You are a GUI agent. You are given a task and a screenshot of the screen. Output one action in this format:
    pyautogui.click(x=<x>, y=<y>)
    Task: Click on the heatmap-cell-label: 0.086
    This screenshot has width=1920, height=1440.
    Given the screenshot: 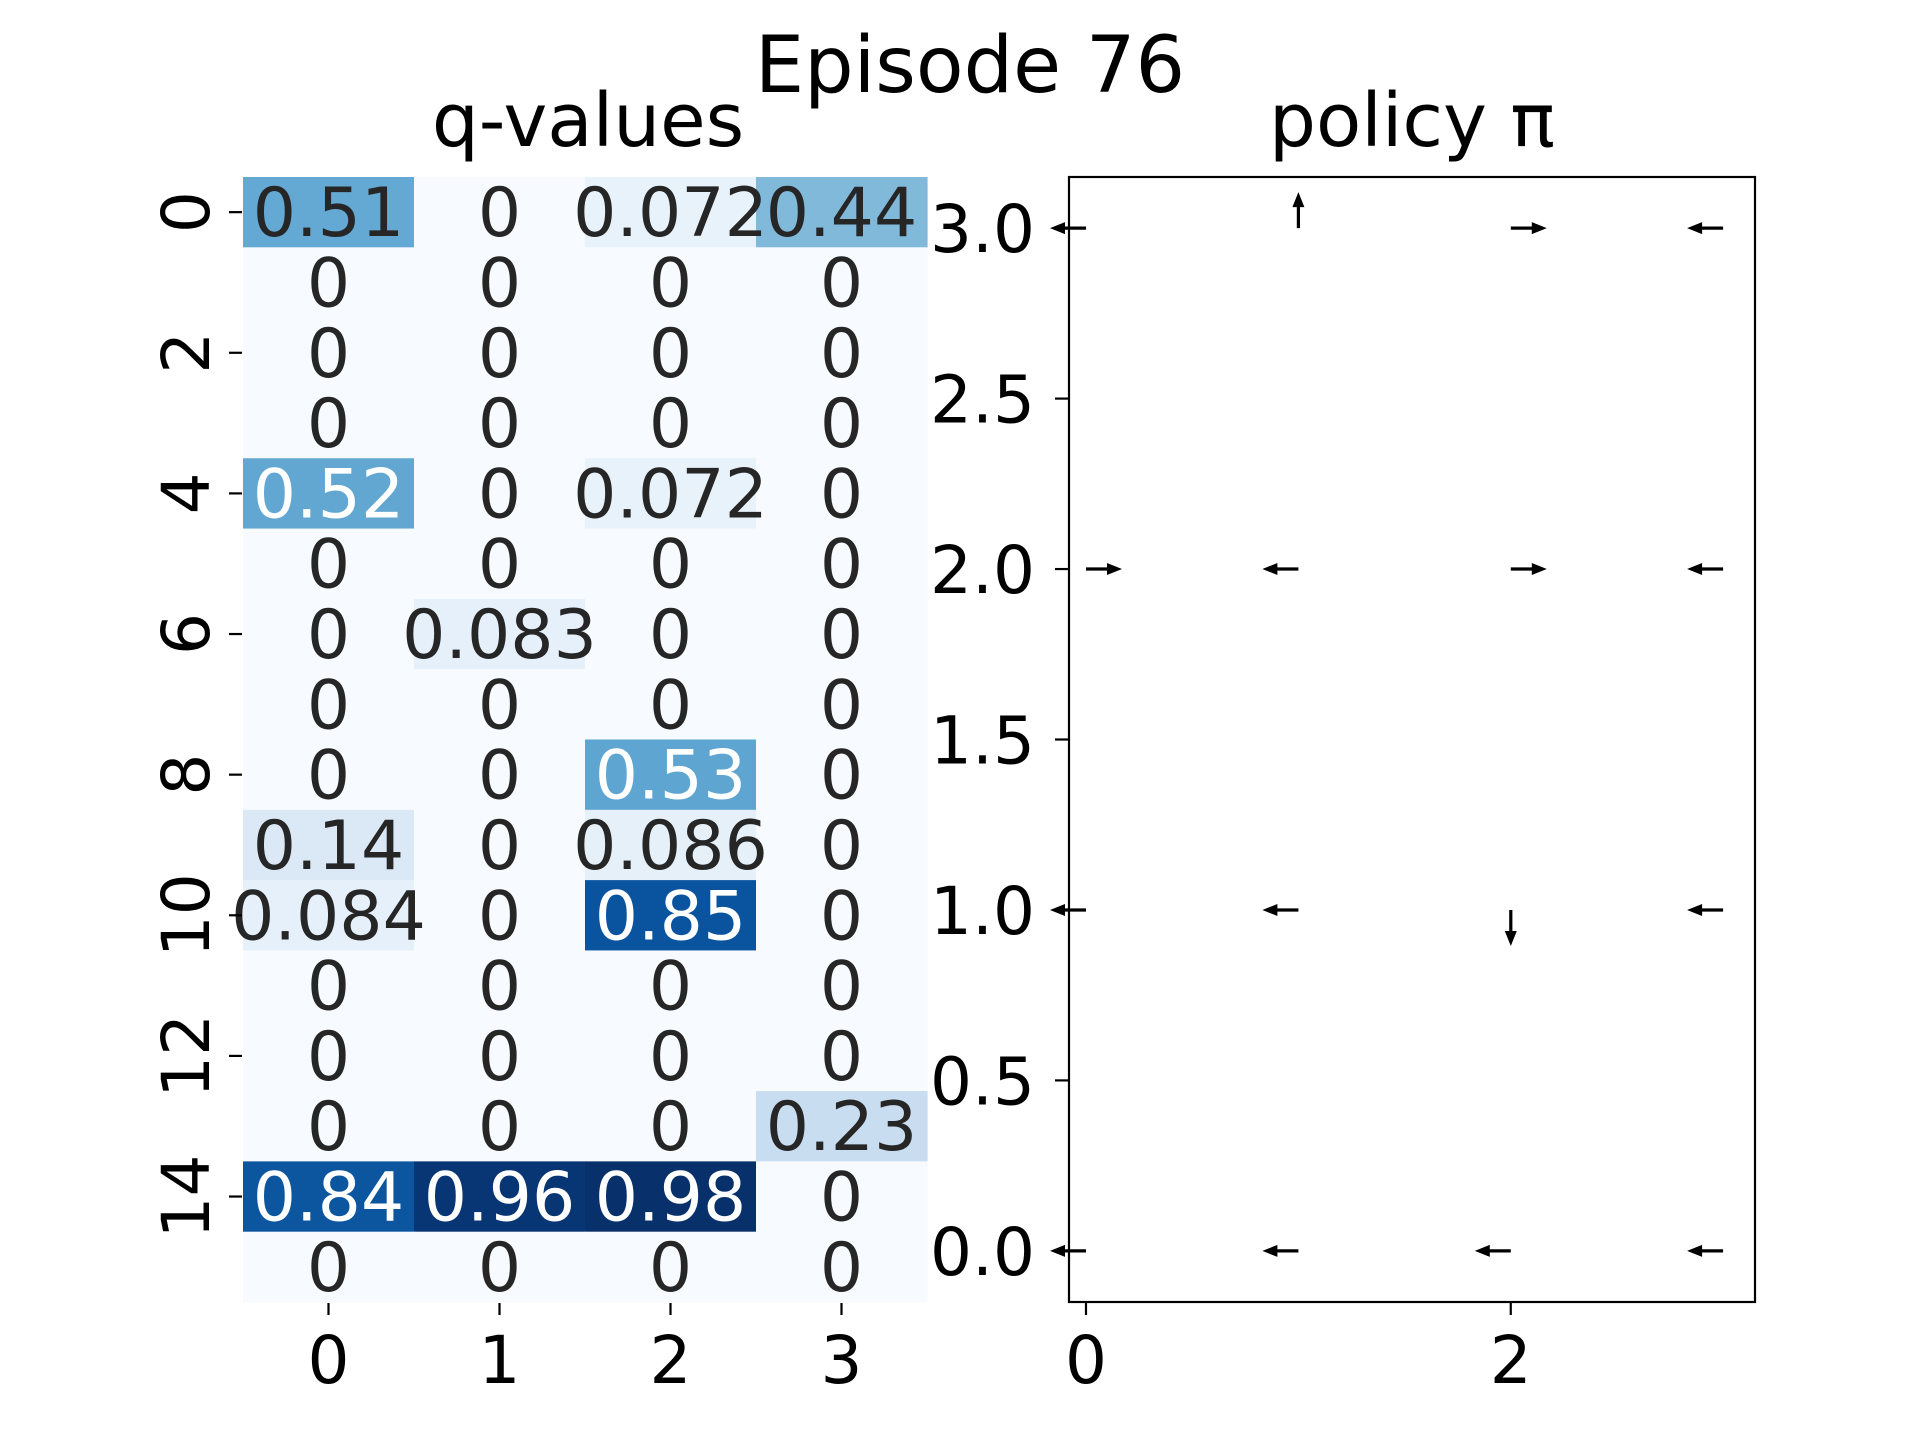 What is the action you would take?
    pyautogui.click(x=670, y=846)
    